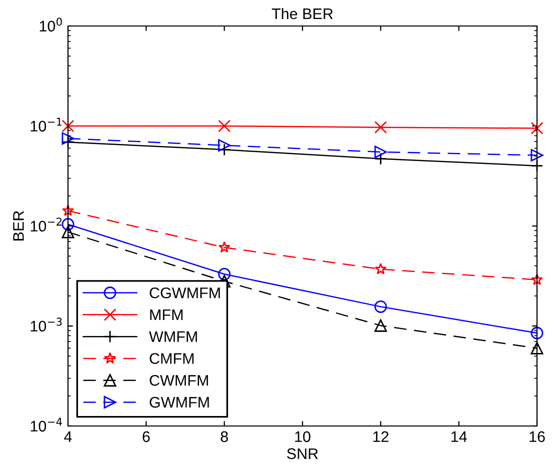 This screenshot has height=468, width=555. What do you see at coordinates (46, 225) in the screenshot?
I see `y-tick-label: 10$^{−2}$` at bounding box center [46, 225].